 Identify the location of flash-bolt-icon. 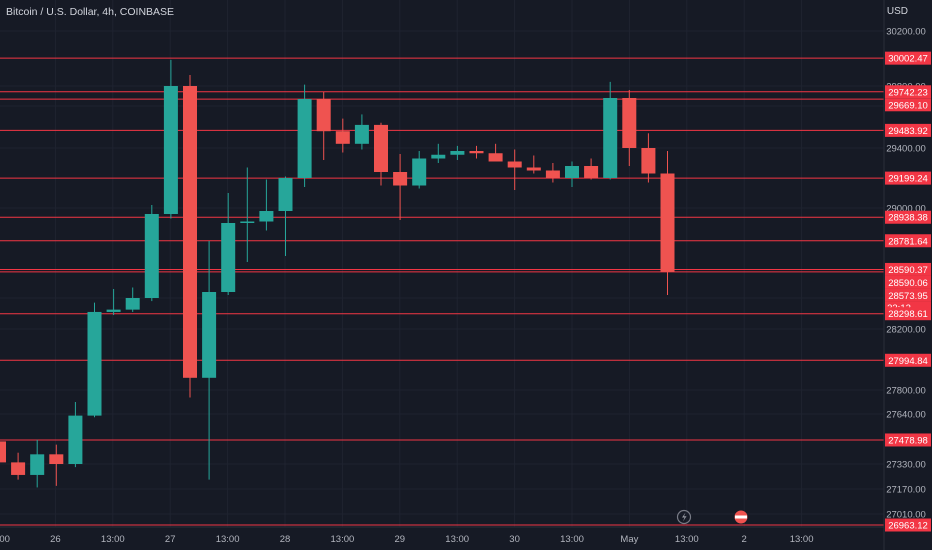
(684, 517).